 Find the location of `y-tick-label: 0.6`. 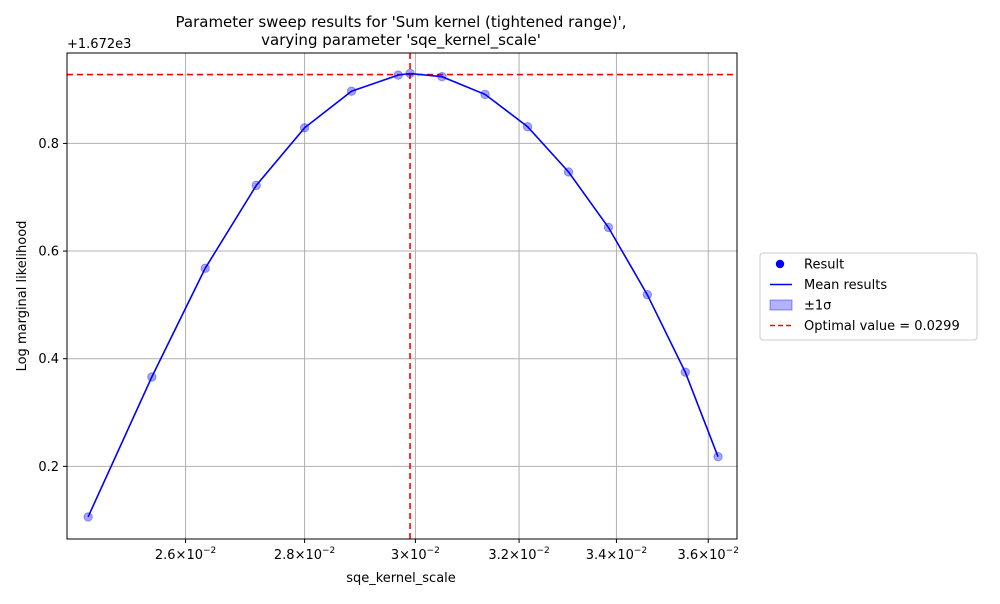

y-tick-label: 0.6 is located at coordinates (48, 252).